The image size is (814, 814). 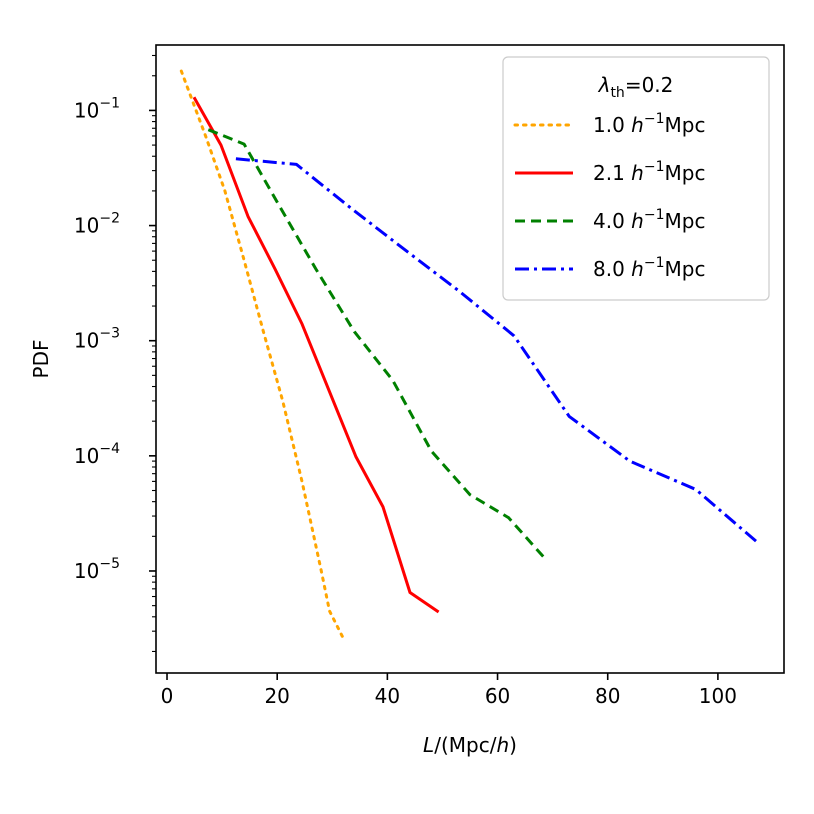 I want to click on x-tick-label-4: 80, so click(x=607, y=696).